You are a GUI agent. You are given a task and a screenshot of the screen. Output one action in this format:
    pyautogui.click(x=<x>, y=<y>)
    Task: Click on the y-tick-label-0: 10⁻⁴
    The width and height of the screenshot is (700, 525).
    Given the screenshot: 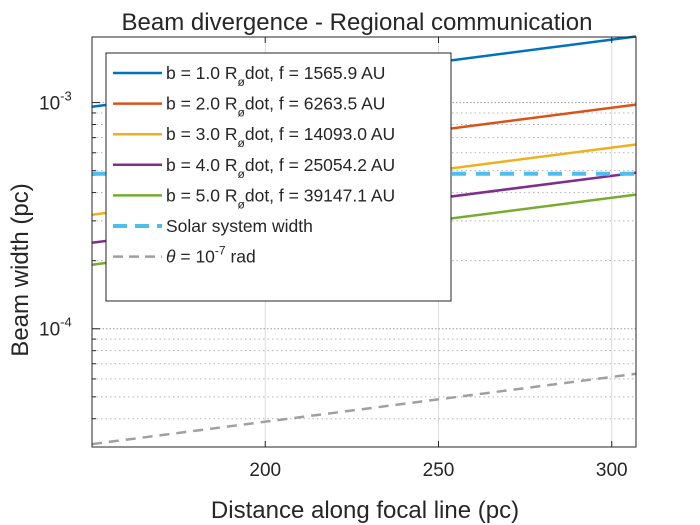 What is the action you would take?
    pyautogui.click(x=55, y=328)
    